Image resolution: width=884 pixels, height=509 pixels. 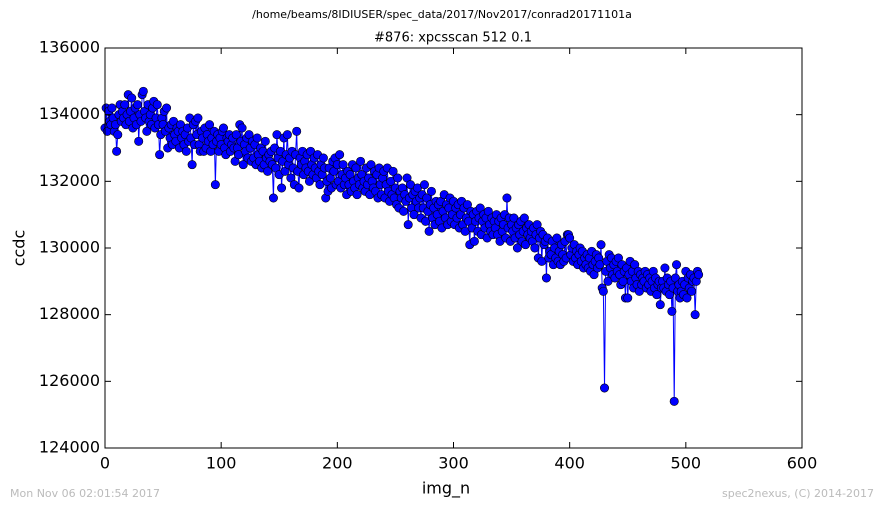 What do you see at coordinates (69, 47) in the screenshot?
I see `y-tick-label: 136000` at bounding box center [69, 47].